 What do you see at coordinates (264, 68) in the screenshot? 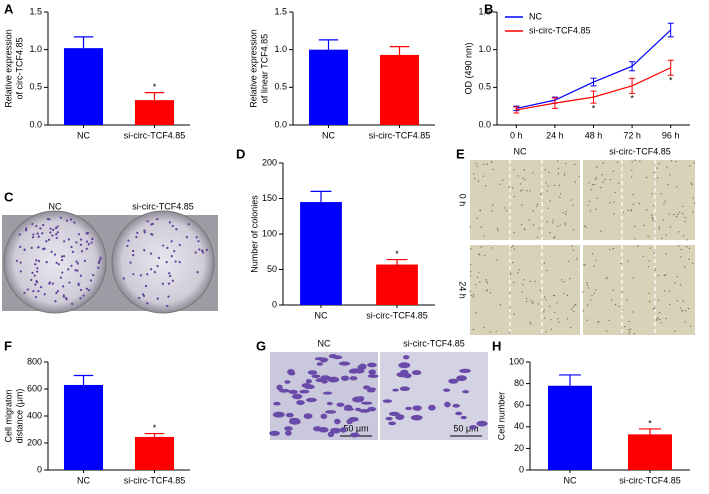
I see `y-axis-label: of linear TCF4.85` at bounding box center [264, 68].